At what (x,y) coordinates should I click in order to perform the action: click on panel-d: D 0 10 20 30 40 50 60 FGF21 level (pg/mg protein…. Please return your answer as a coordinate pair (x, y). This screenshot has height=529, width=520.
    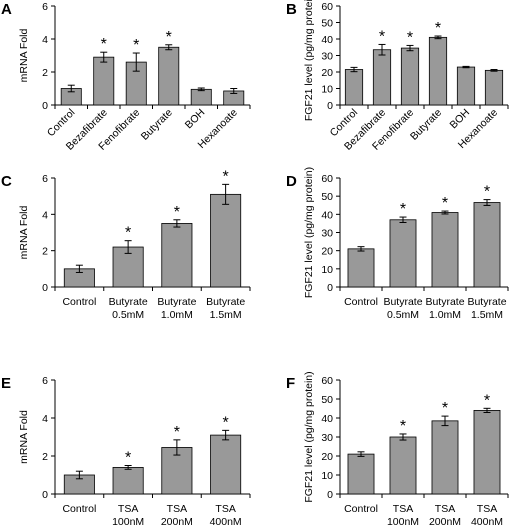
    Looking at the image, I should click on (397, 244).